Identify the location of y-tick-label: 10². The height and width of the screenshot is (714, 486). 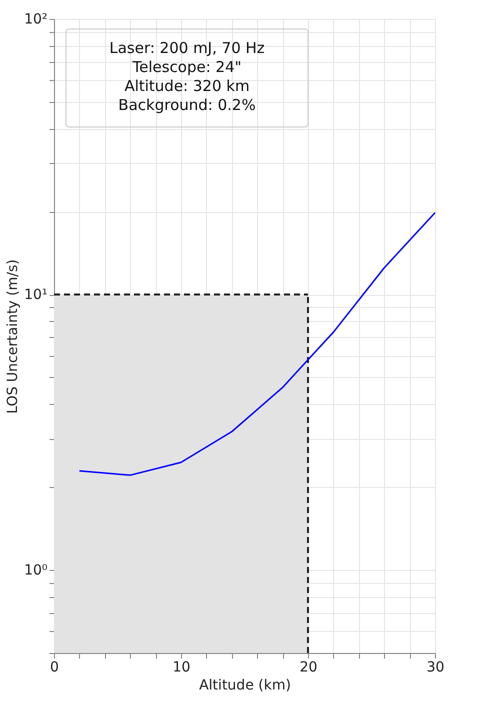
(36, 20).